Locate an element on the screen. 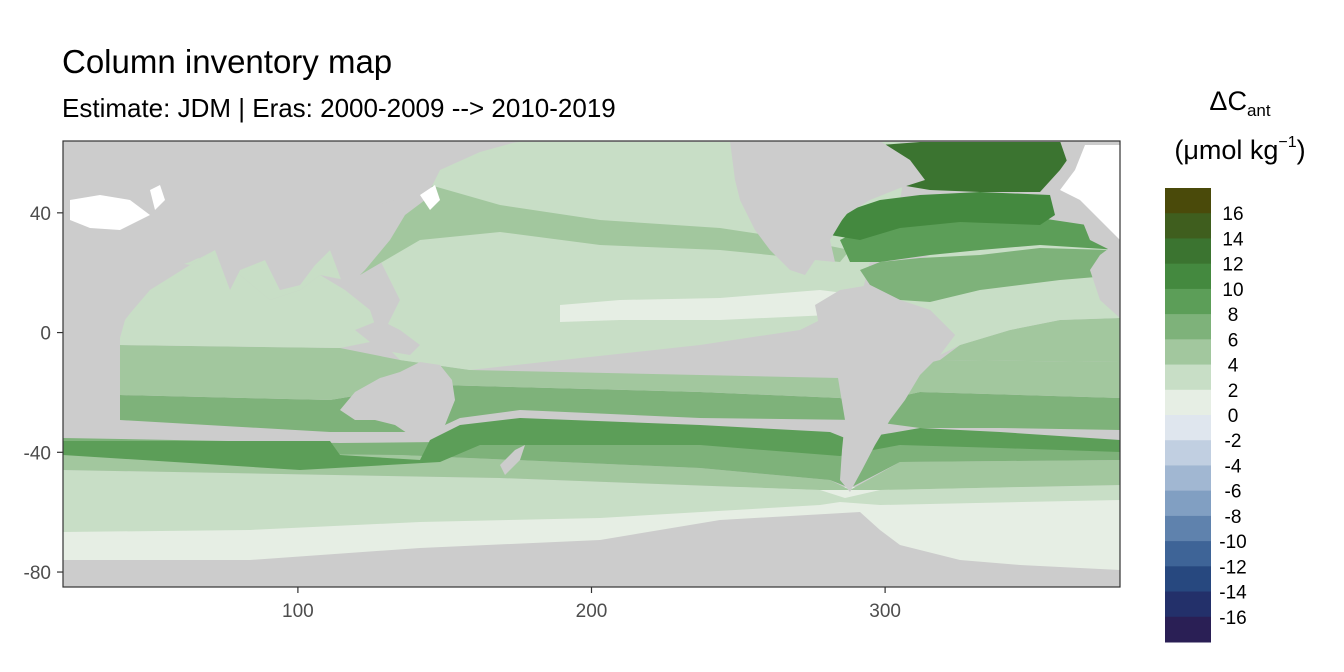  legend-break-label: 6 is located at coordinates (1233, 340).